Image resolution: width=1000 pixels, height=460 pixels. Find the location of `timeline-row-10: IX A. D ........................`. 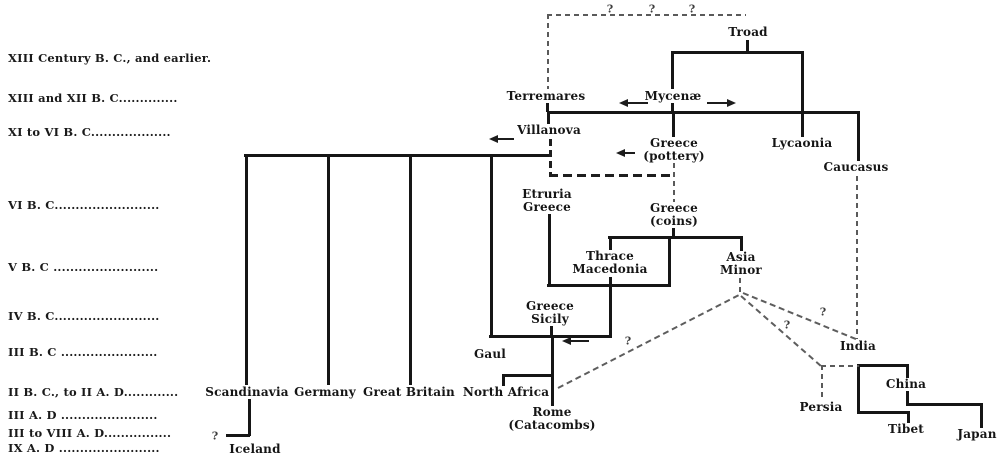

timeline-row-10: IX A. D ........................ is located at coordinates (84, 448).